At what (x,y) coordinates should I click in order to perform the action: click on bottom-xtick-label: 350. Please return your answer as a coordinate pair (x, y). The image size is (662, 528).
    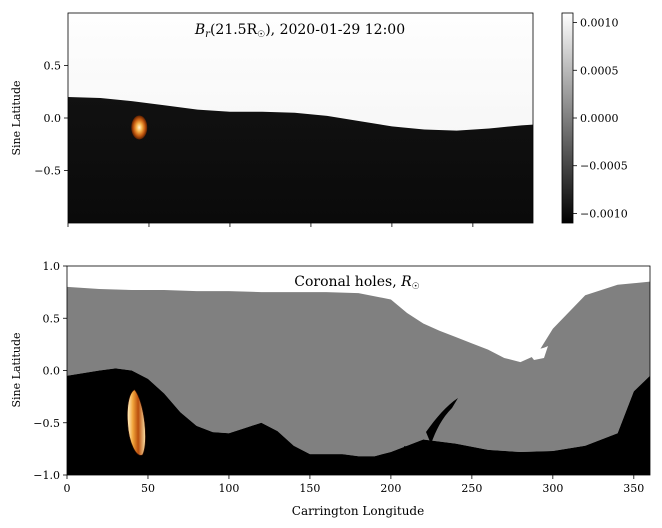
    Looking at the image, I should click on (633, 488).